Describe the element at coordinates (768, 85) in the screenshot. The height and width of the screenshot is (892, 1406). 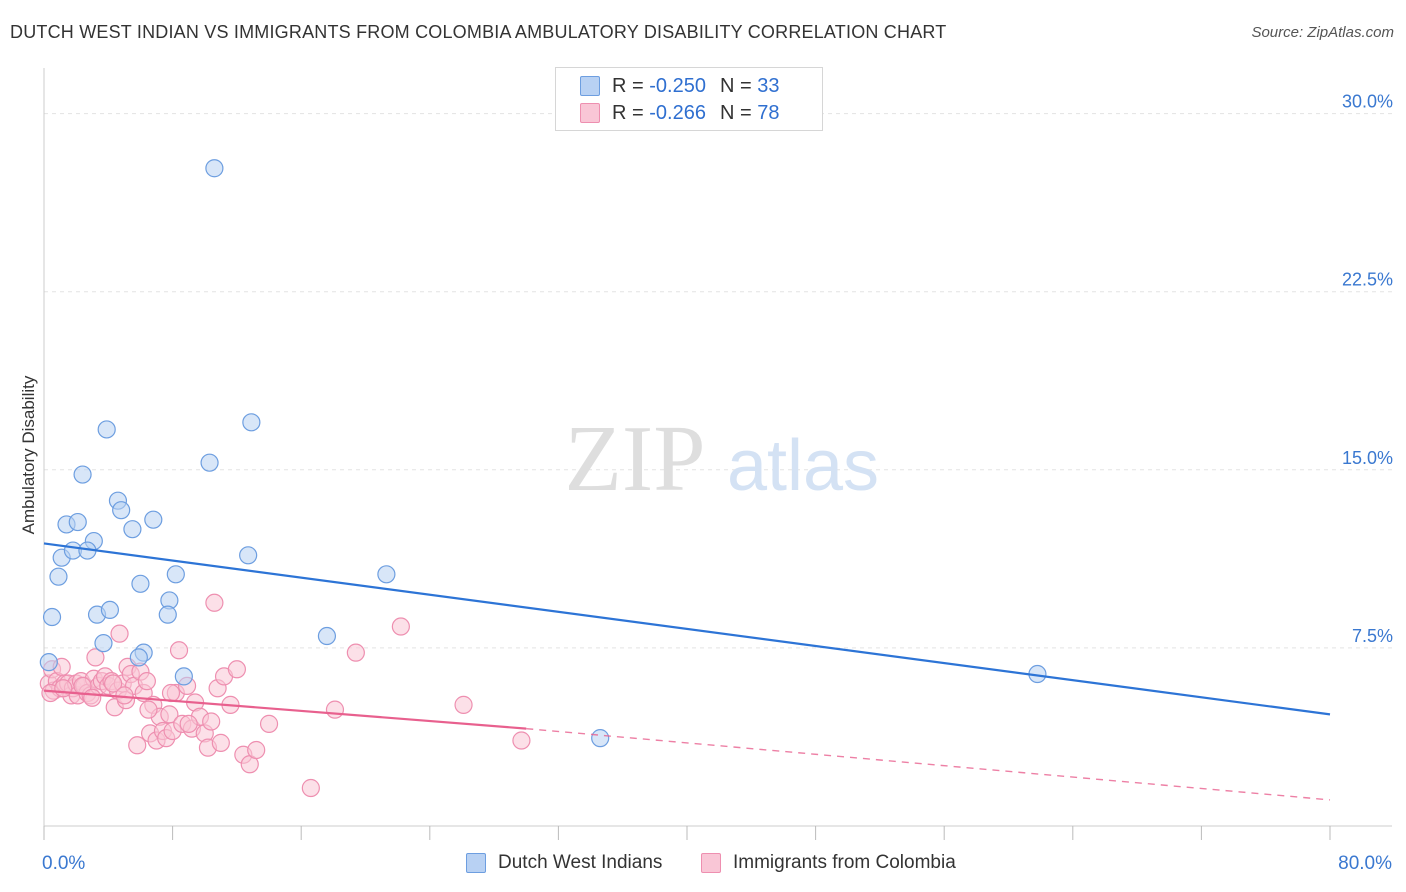
I see `legend-n-value: 33` at that location.